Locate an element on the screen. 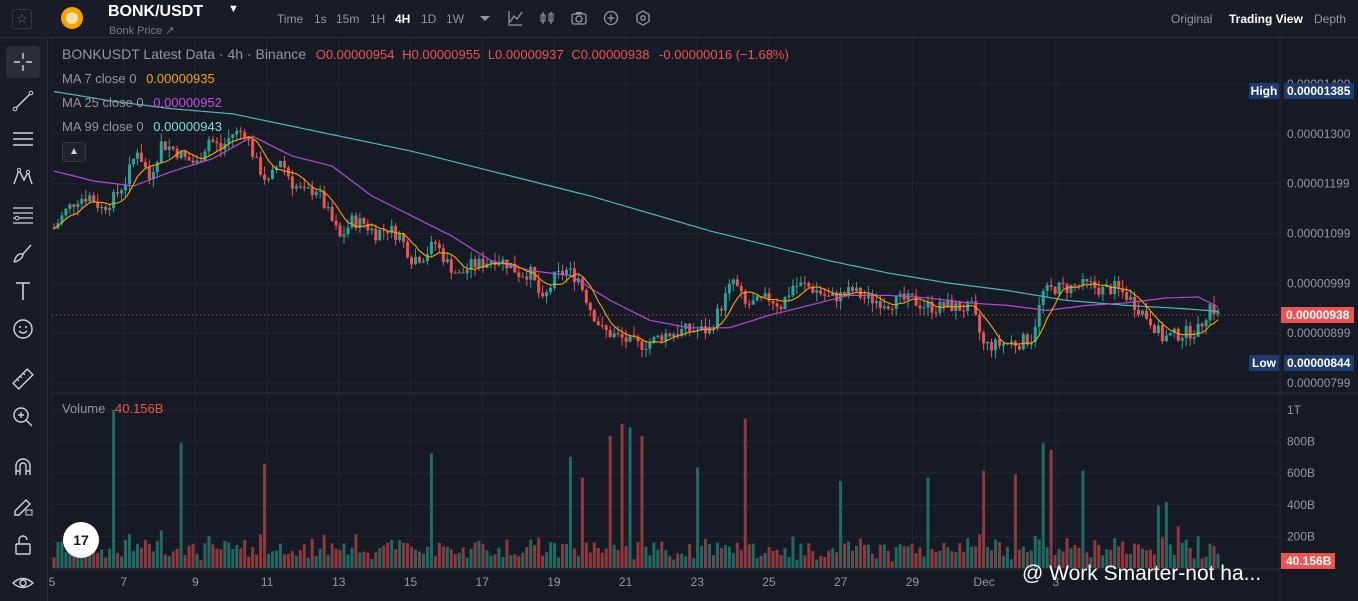  legend-title: BONKUSDT Latest Data · 4h · Binance is located at coordinates (184, 54).